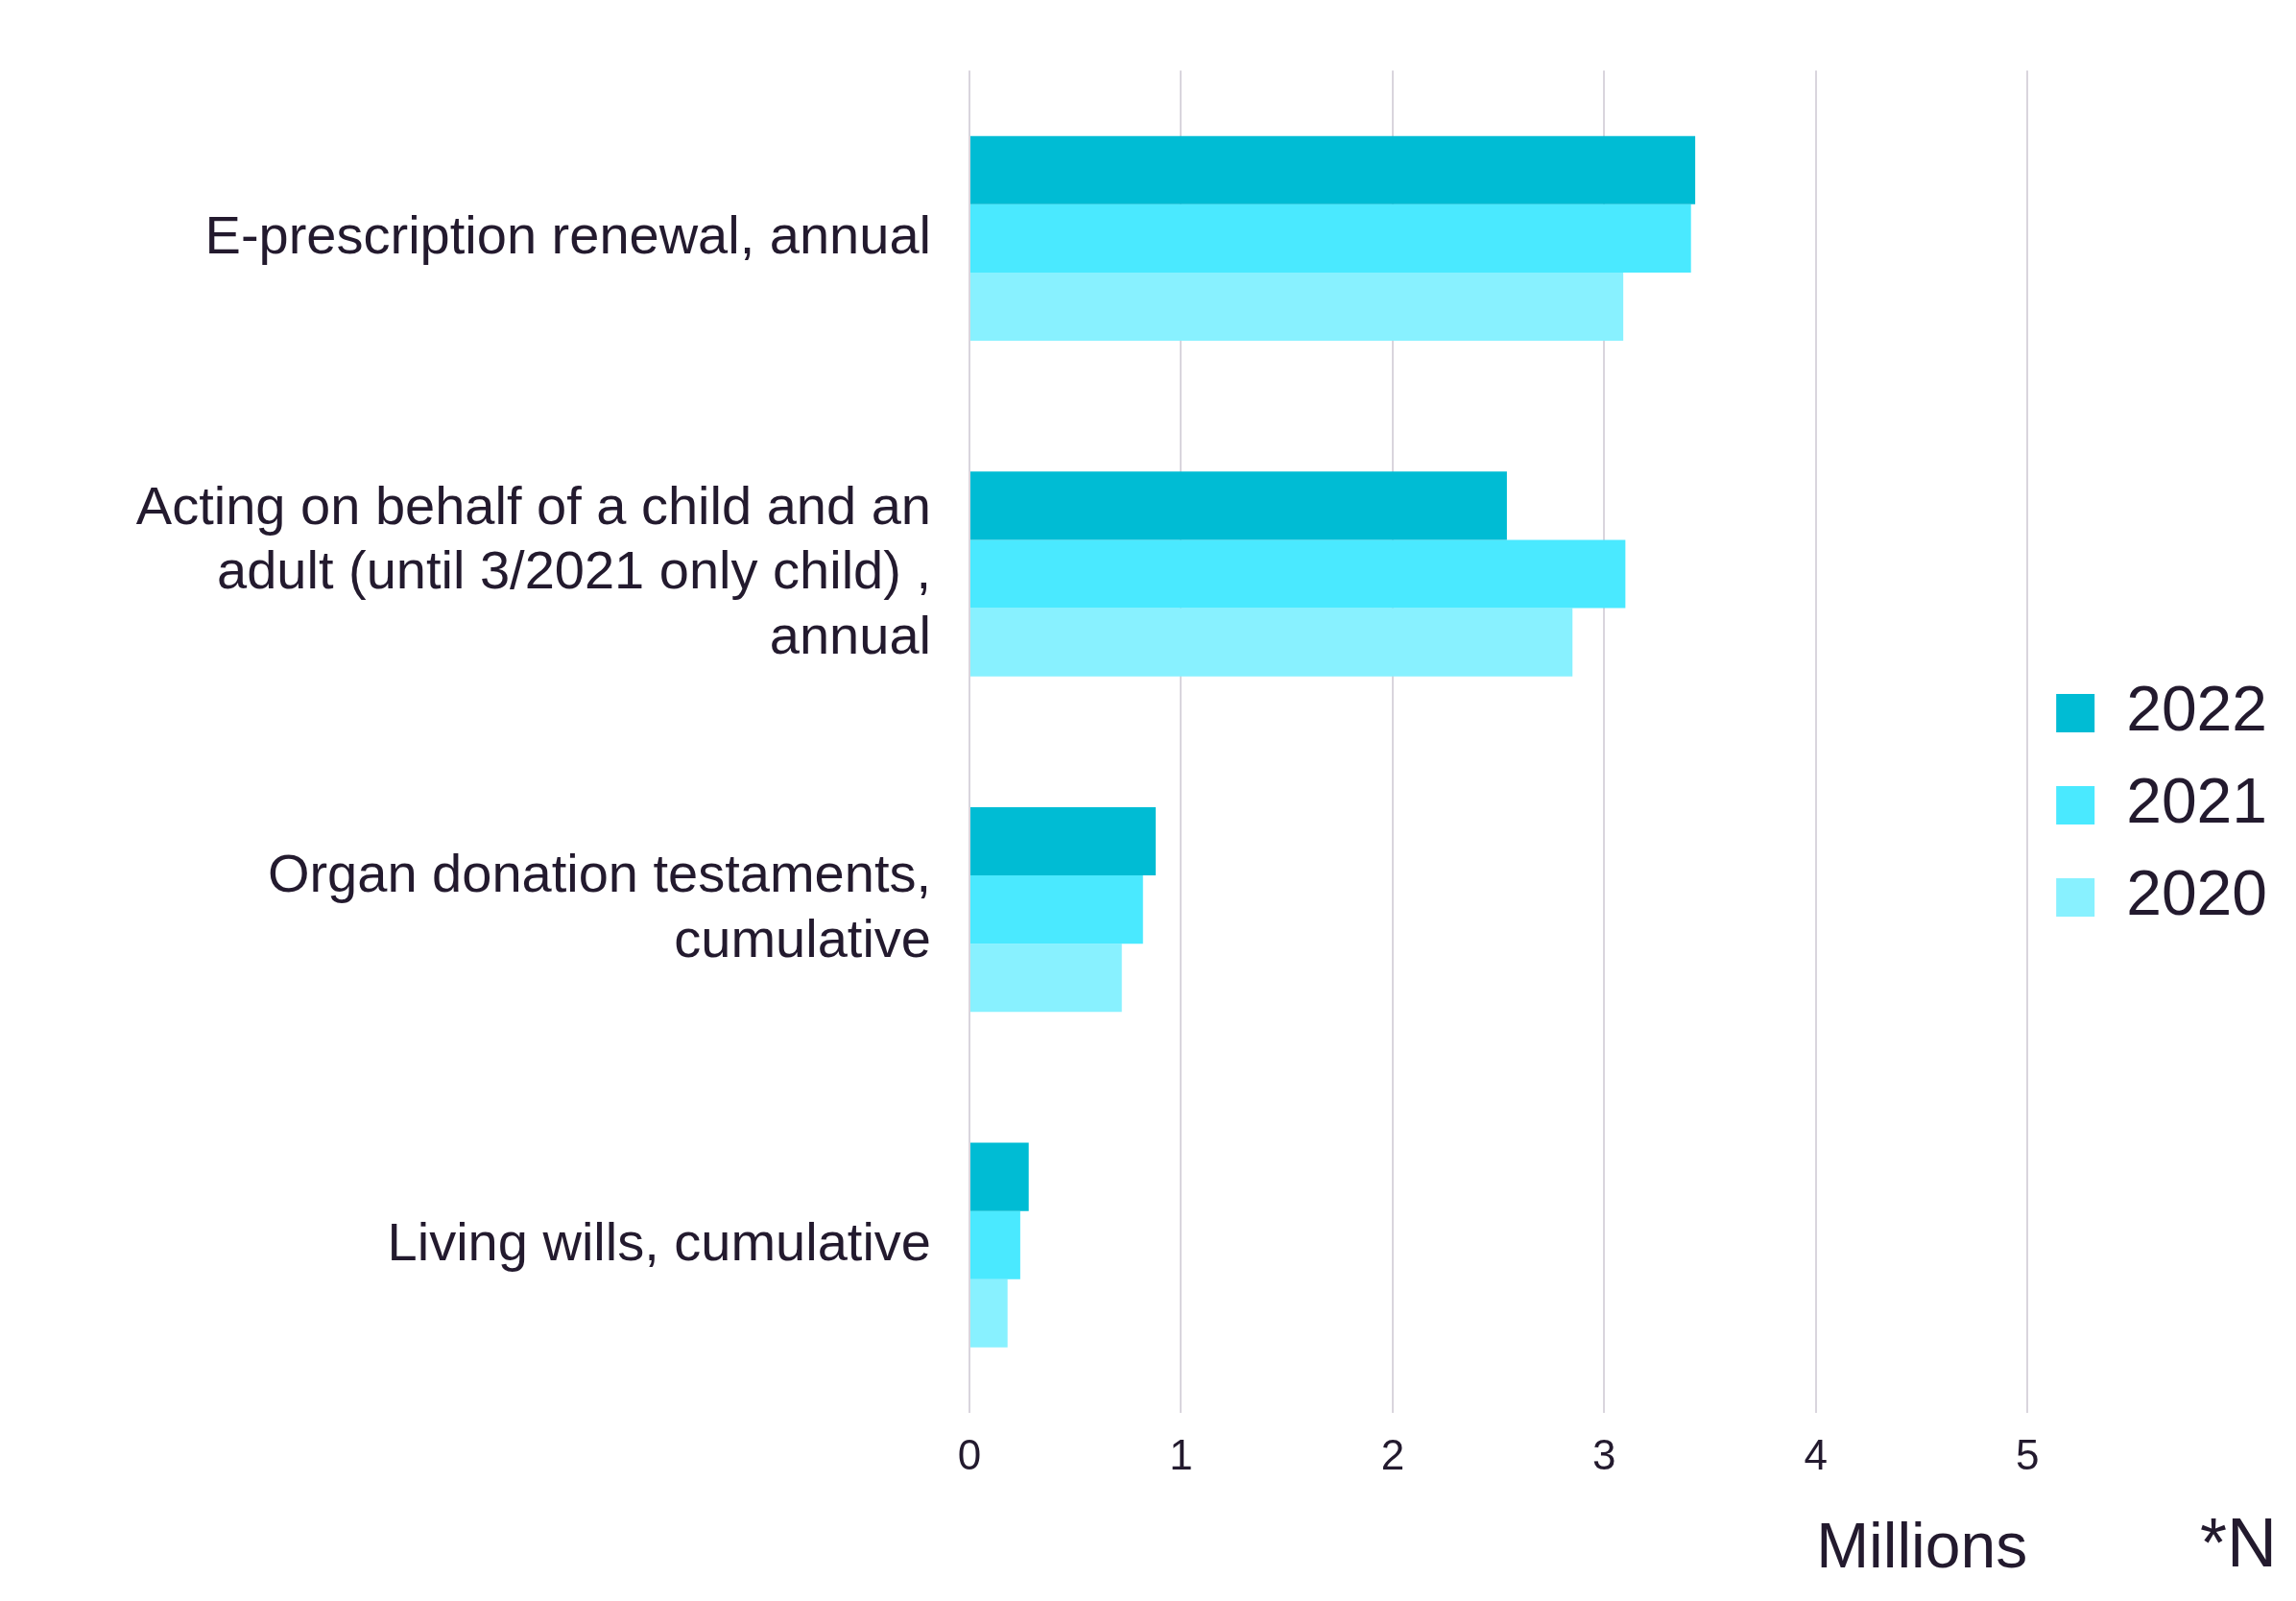 This screenshot has height=1601, width=2296. Describe the element at coordinates (1816, 1454) in the screenshot. I see `x-tick-label: 4` at that location.